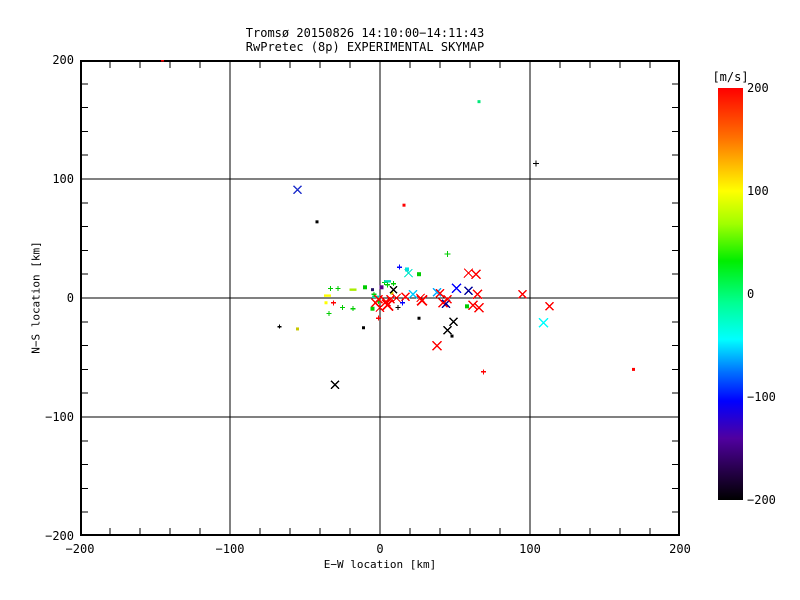 The height and width of the screenshot is (600, 800). I want to click on colorbar-tick-label: 100, so click(758, 191).